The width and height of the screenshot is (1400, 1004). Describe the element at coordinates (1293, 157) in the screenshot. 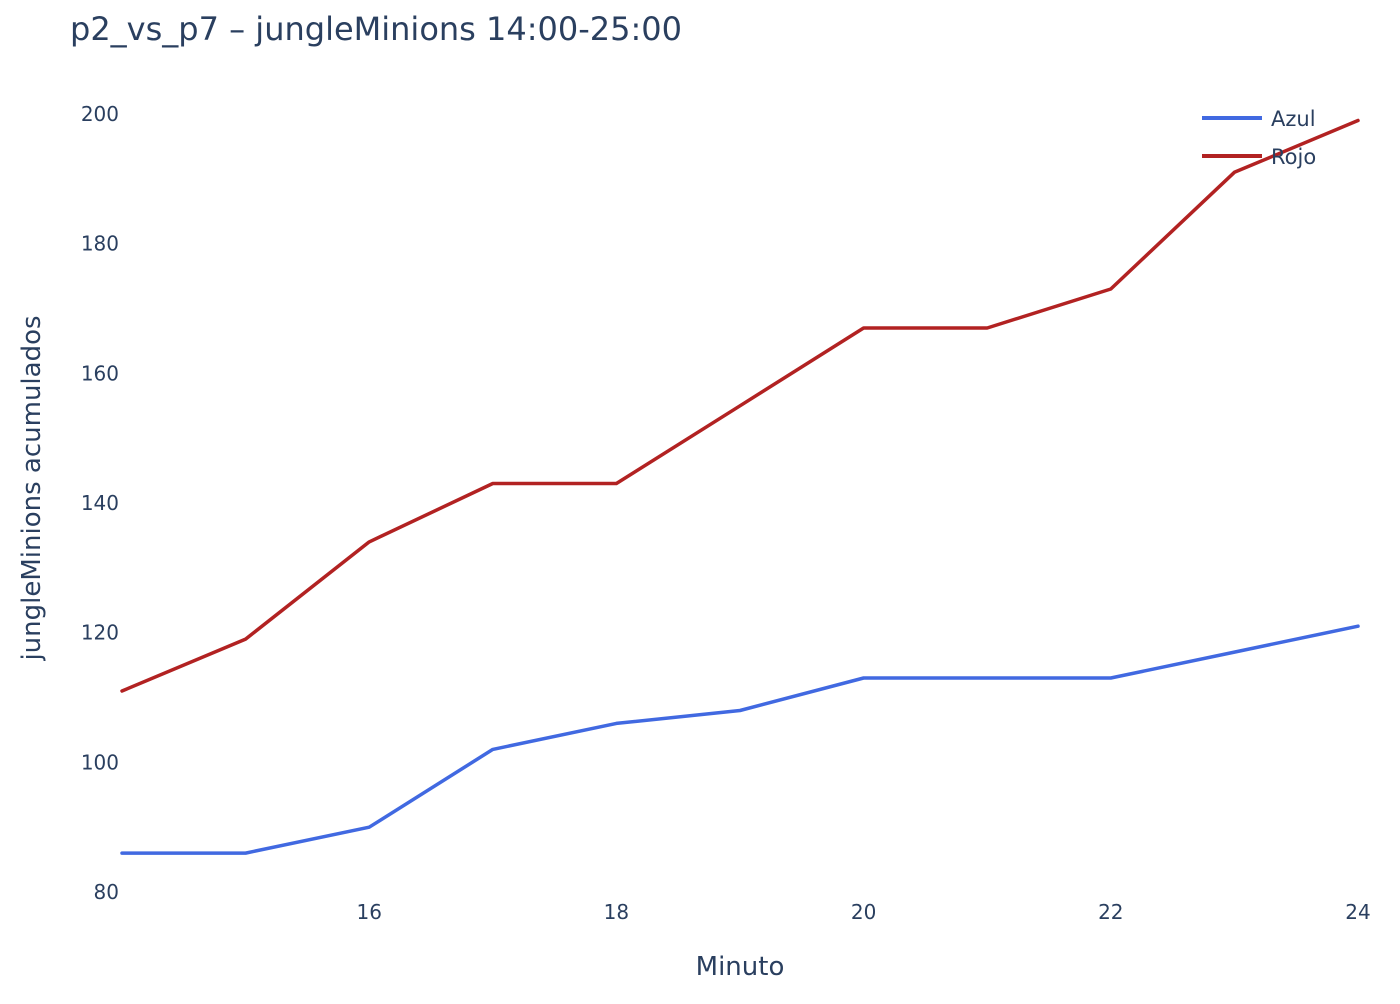

I see `legend-label: Rojo` at that location.